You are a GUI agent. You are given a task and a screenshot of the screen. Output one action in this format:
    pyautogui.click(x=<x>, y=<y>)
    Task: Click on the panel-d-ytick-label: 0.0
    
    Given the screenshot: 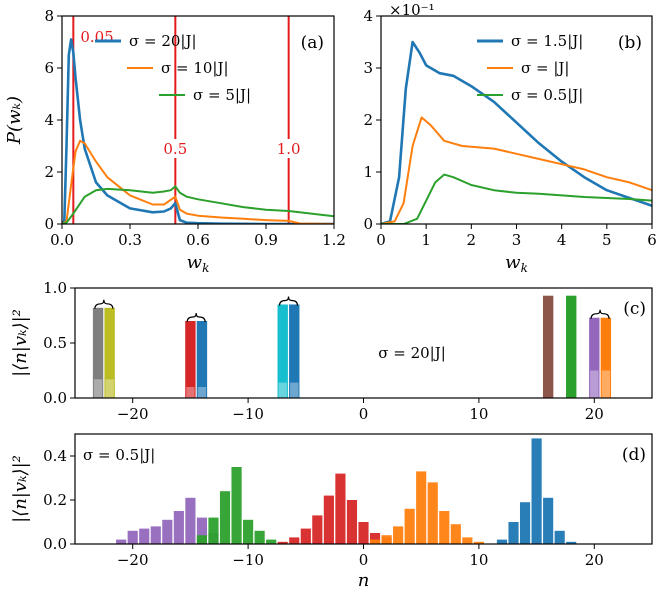 What is the action you would take?
    pyautogui.click(x=55, y=544)
    